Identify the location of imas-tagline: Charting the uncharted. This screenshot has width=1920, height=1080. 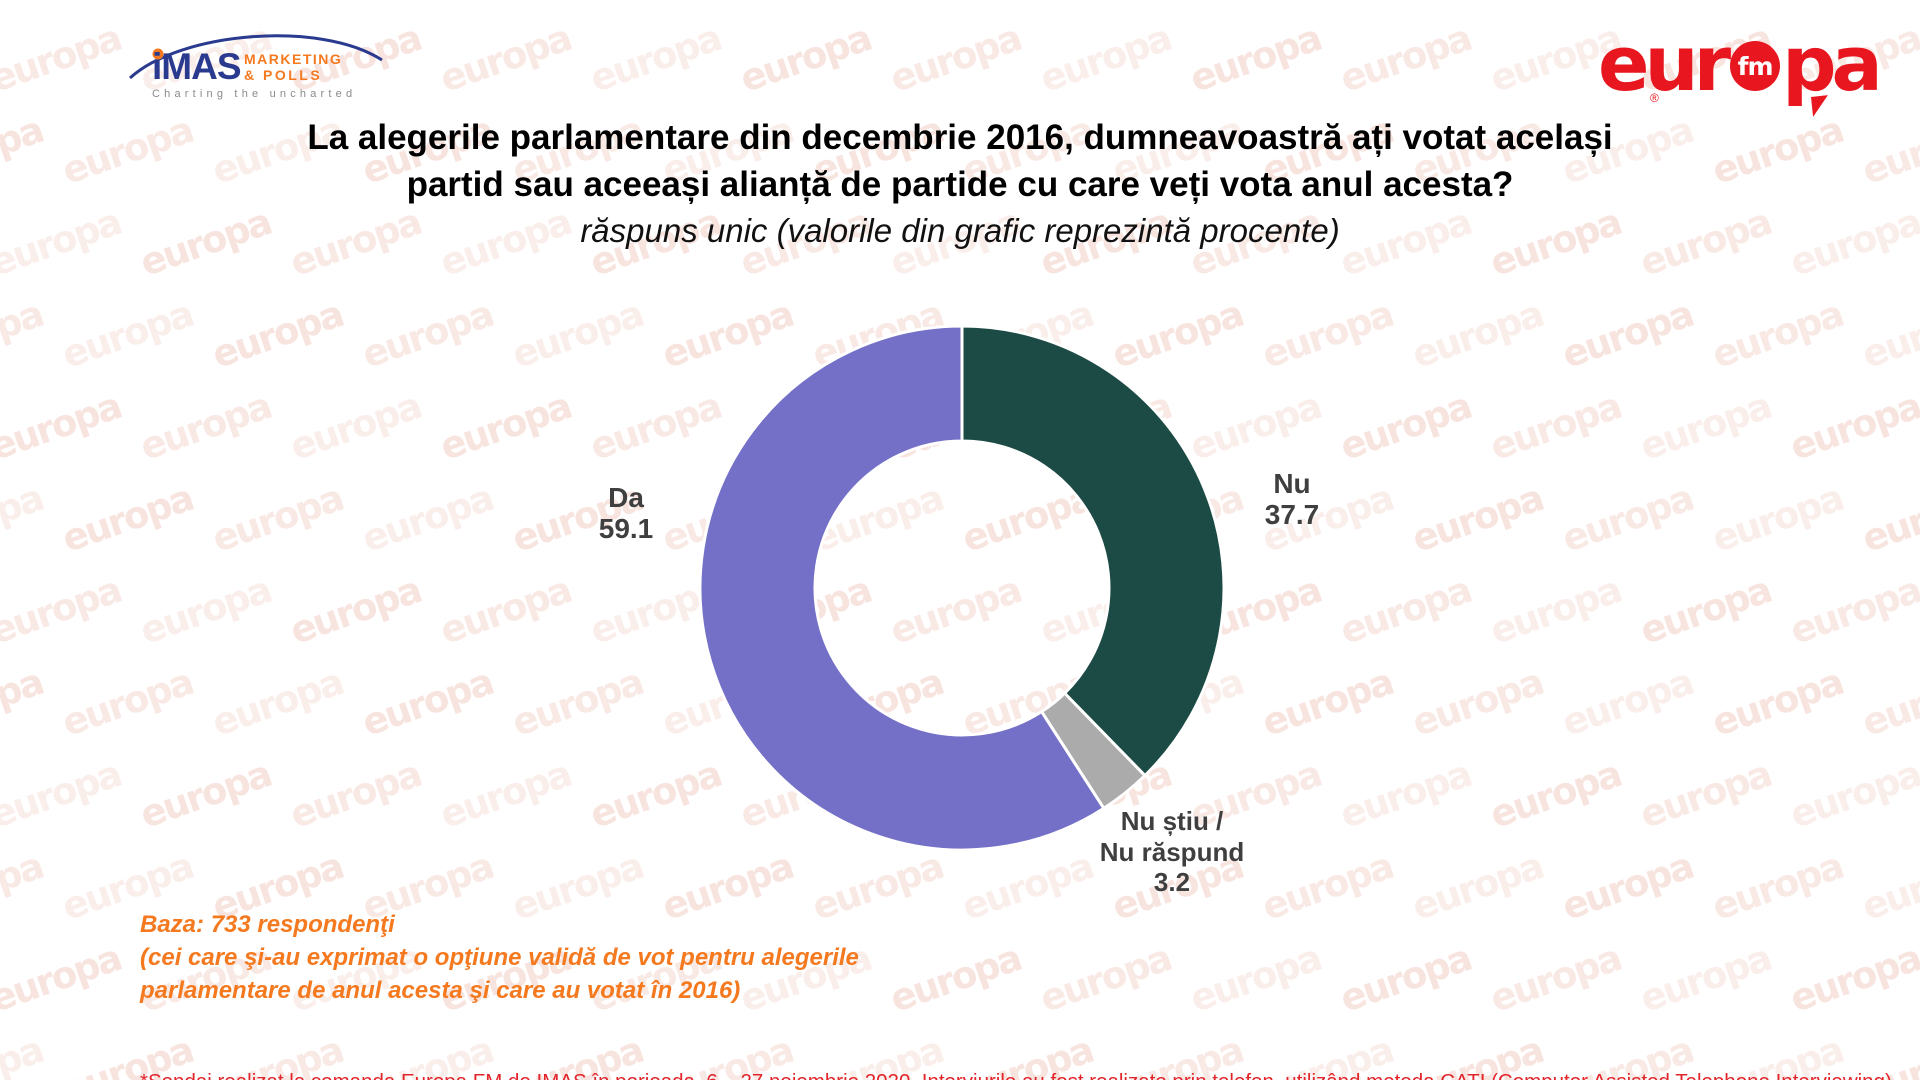
(254, 94).